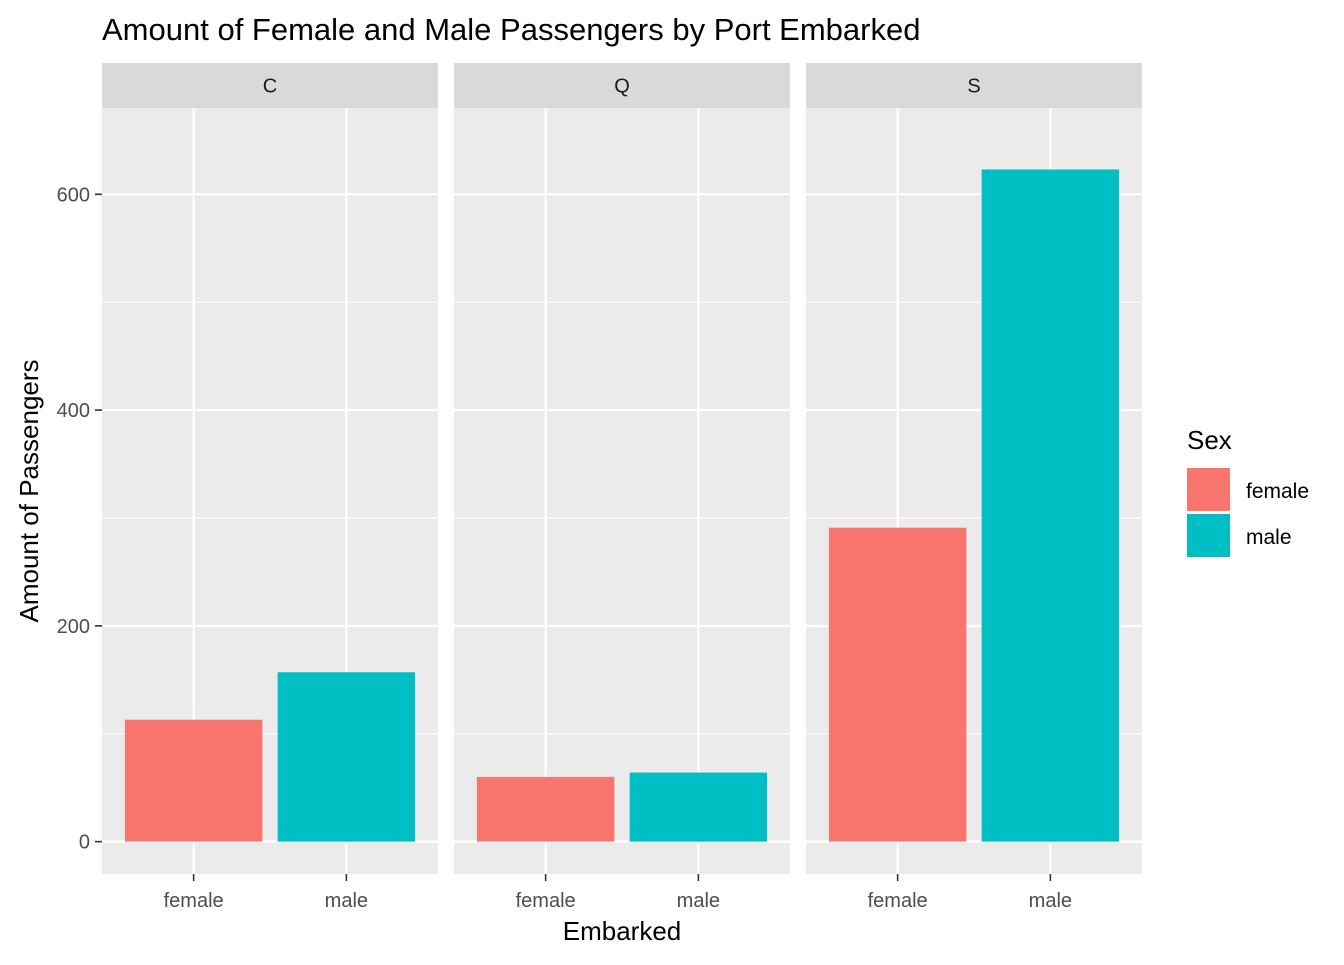 This screenshot has width=1344, height=965. What do you see at coordinates (73, 411) in the screenshot?
I see `y-tick-label: 400` at bounding box center [73, 411].